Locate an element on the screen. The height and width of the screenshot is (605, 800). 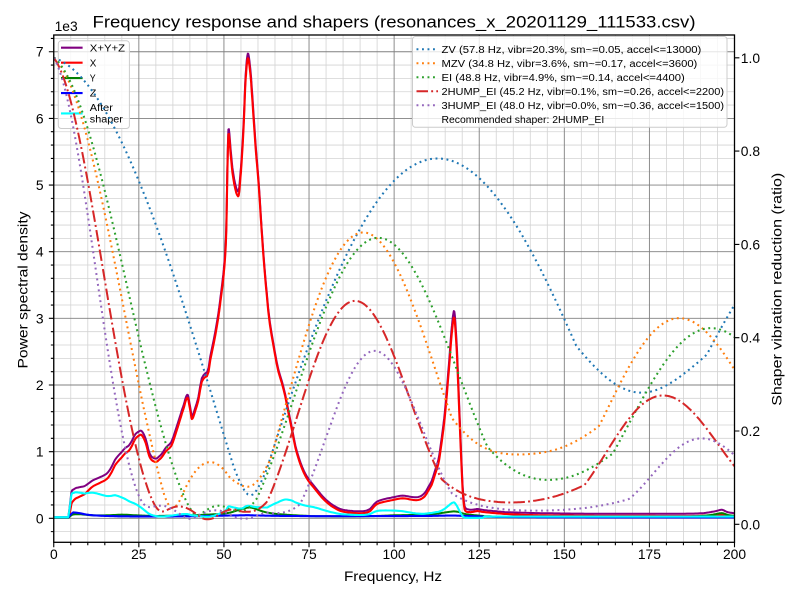
svg-text: X+Y+Z is located at coordinates (107, 48).